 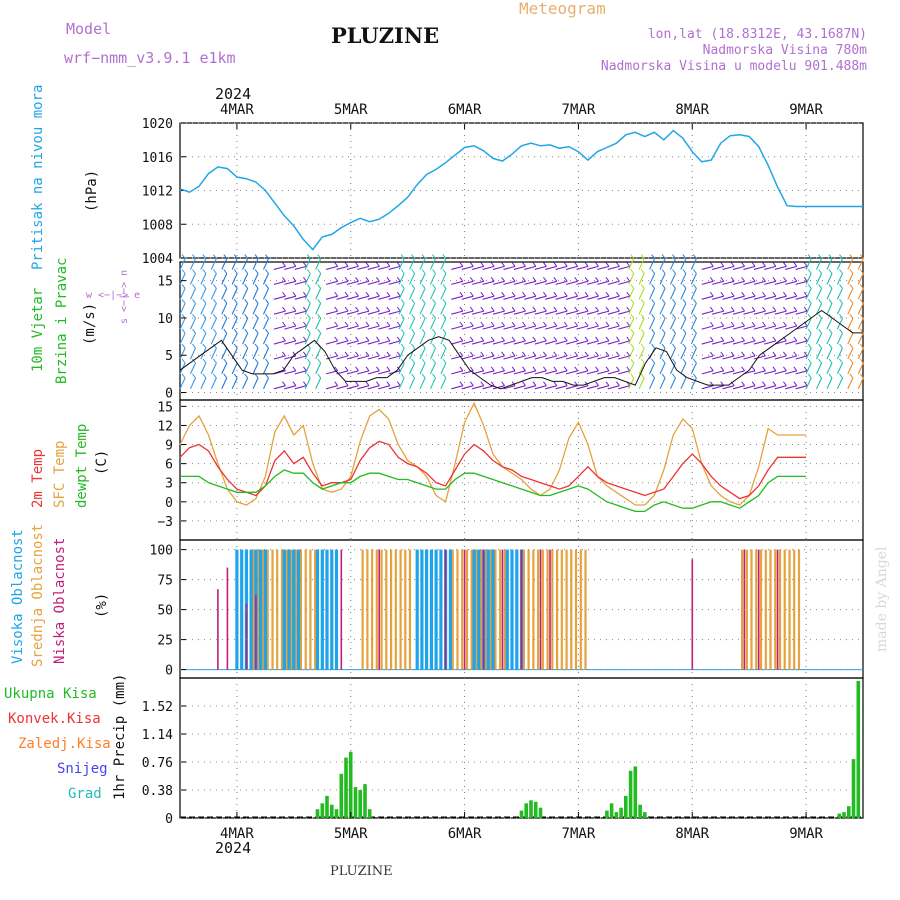 I want to click on pressure-ylabel-1: Pritisak na nivou mora, so click(x=38, y=177).